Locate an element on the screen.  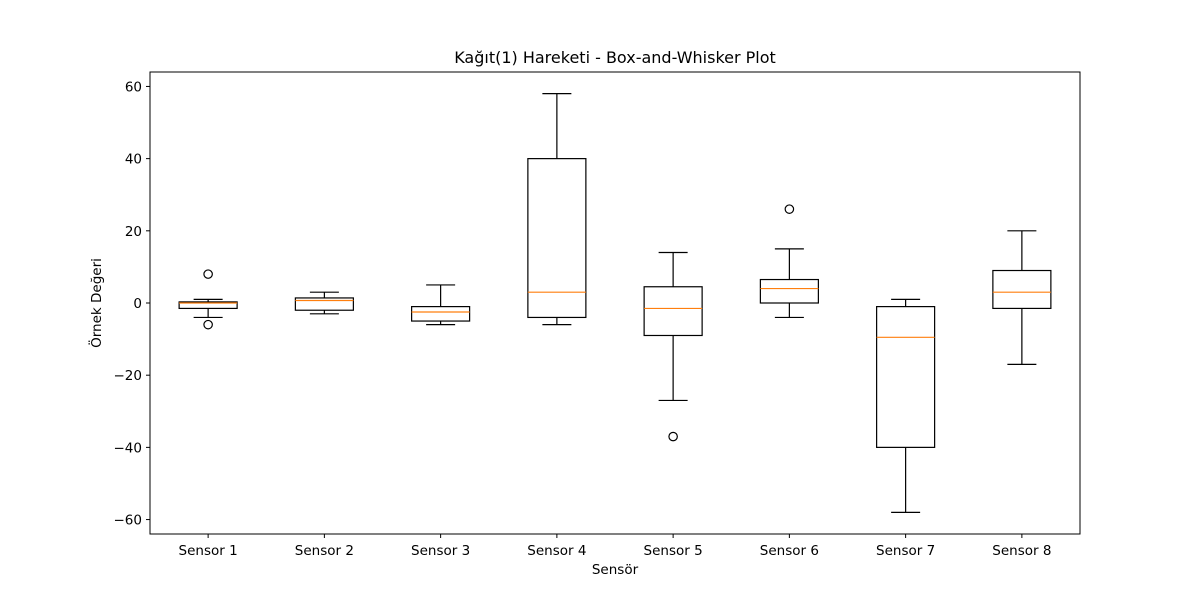
x-tick-label: Sensor 4 is located at coordinates (556, 551).